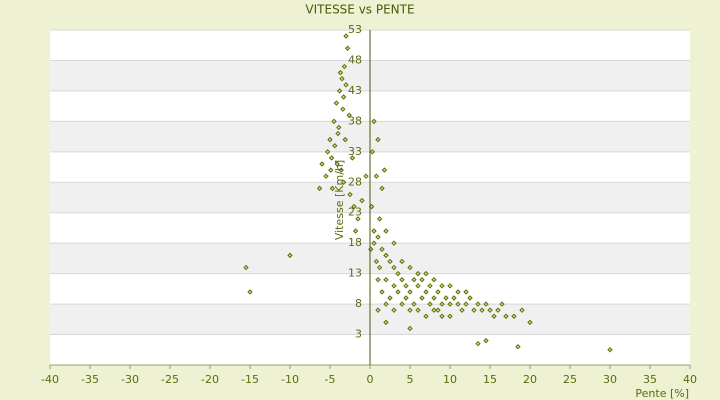 The image size is (720, 400). I want to click on y-tick-label: 28, so click(355, 181).